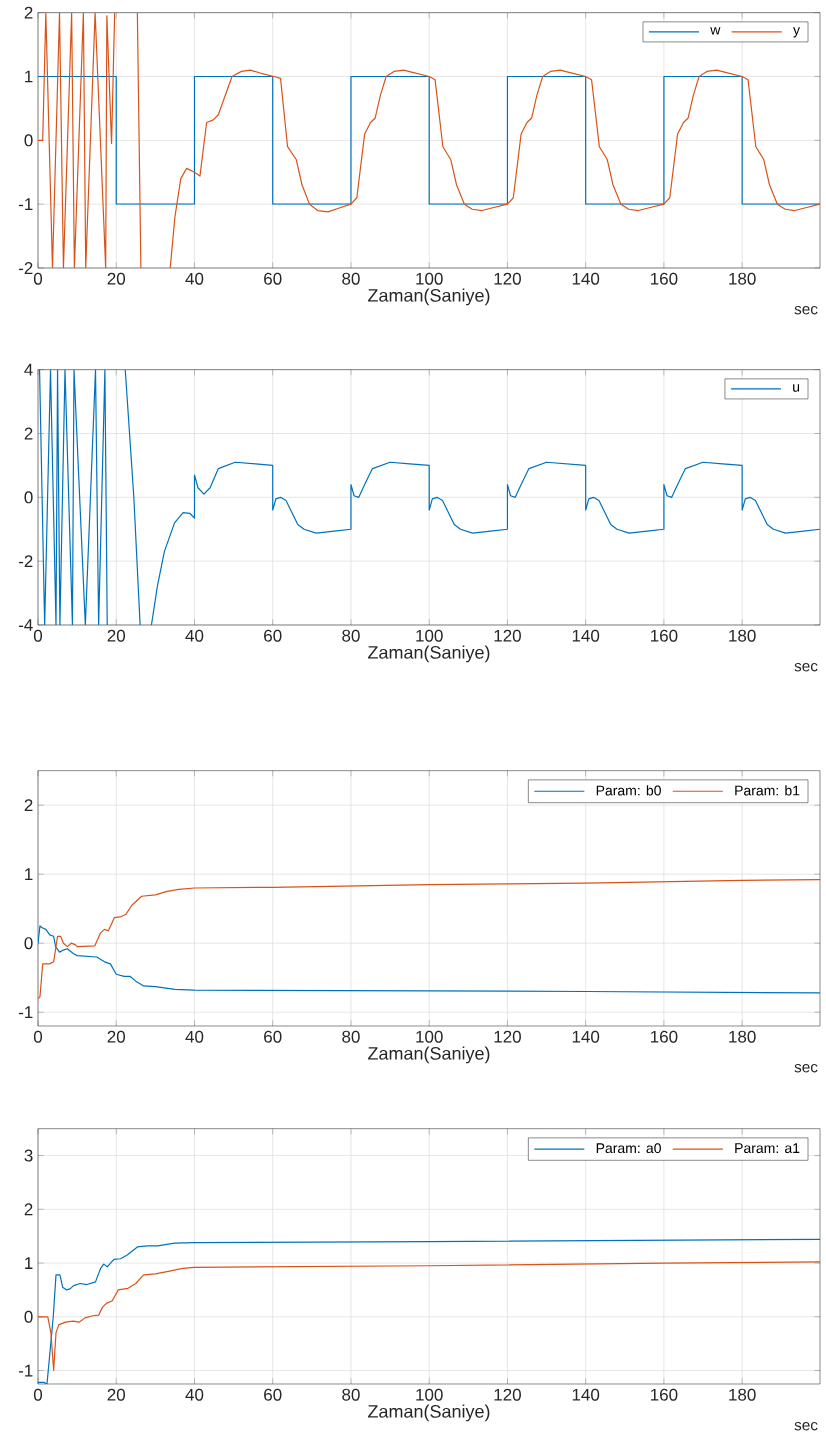  Describe the element at coordinates (767, 790) in the screenshot. I see `legend-label: Param: b1` at that location.